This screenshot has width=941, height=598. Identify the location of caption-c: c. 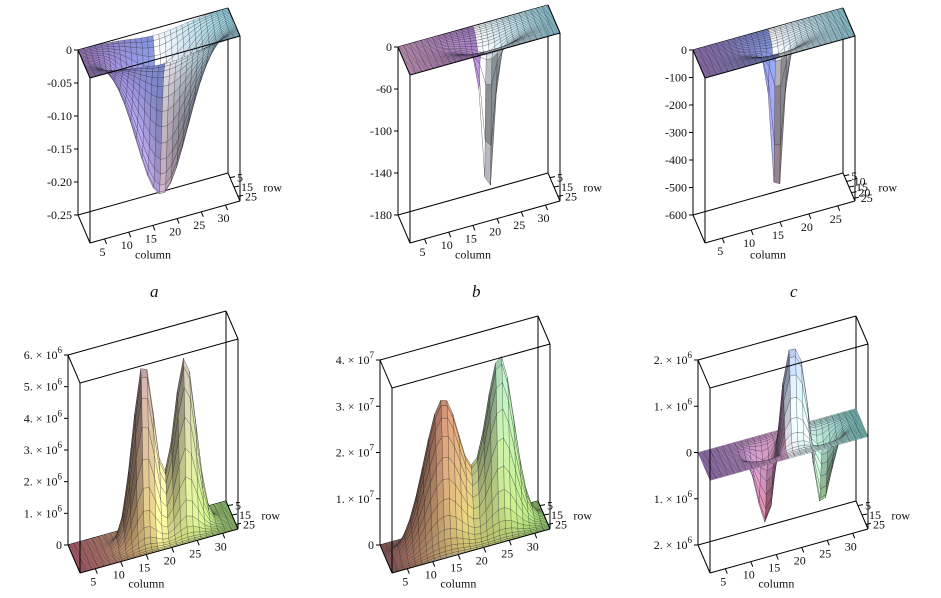
(794, 291).